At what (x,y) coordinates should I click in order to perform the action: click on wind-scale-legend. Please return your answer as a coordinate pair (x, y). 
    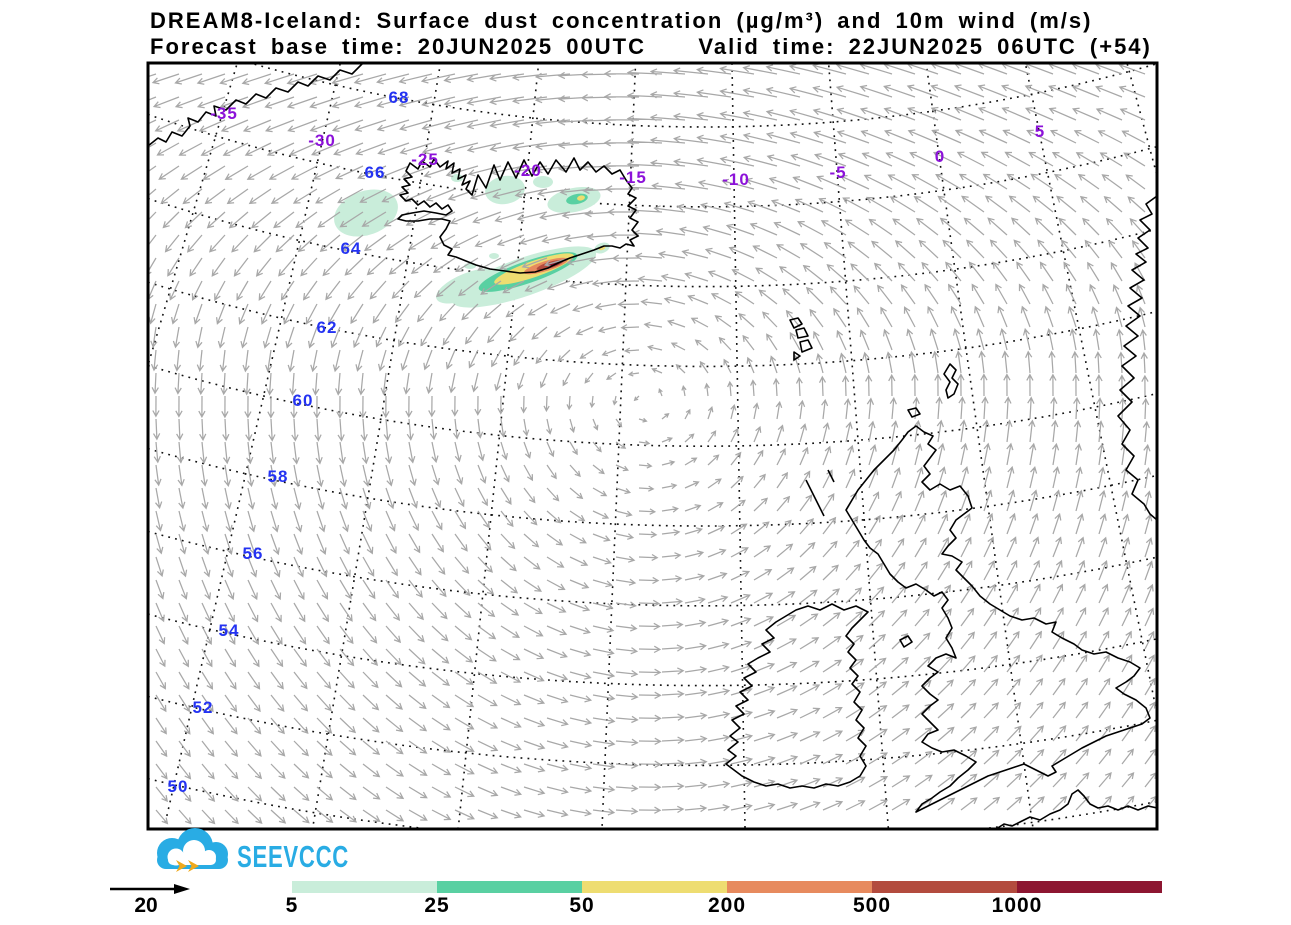
    Looking at the image, I should click on (150, 889).